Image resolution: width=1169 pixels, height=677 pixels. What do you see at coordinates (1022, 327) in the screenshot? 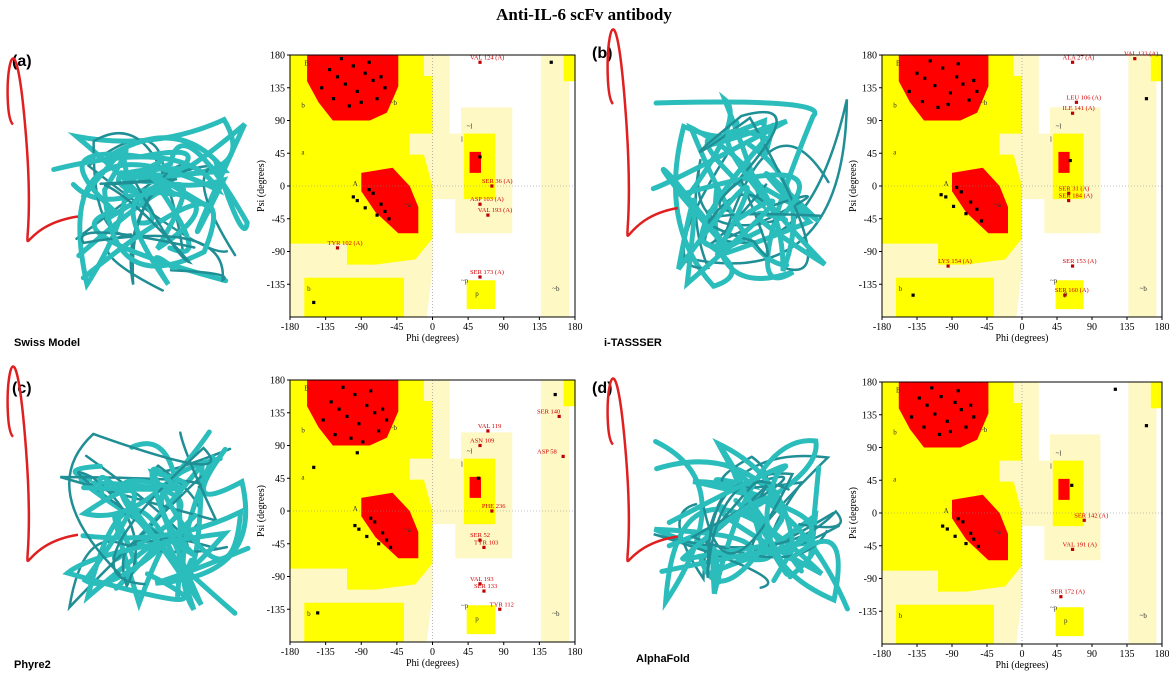
I see `x-tick-label: 0` at bounding box center [1022, 327].